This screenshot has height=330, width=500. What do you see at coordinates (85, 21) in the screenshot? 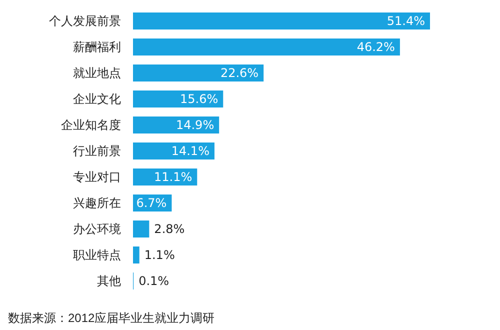
I see `y-tick-label: 个人发展前景` at bounding box center [85, 21].